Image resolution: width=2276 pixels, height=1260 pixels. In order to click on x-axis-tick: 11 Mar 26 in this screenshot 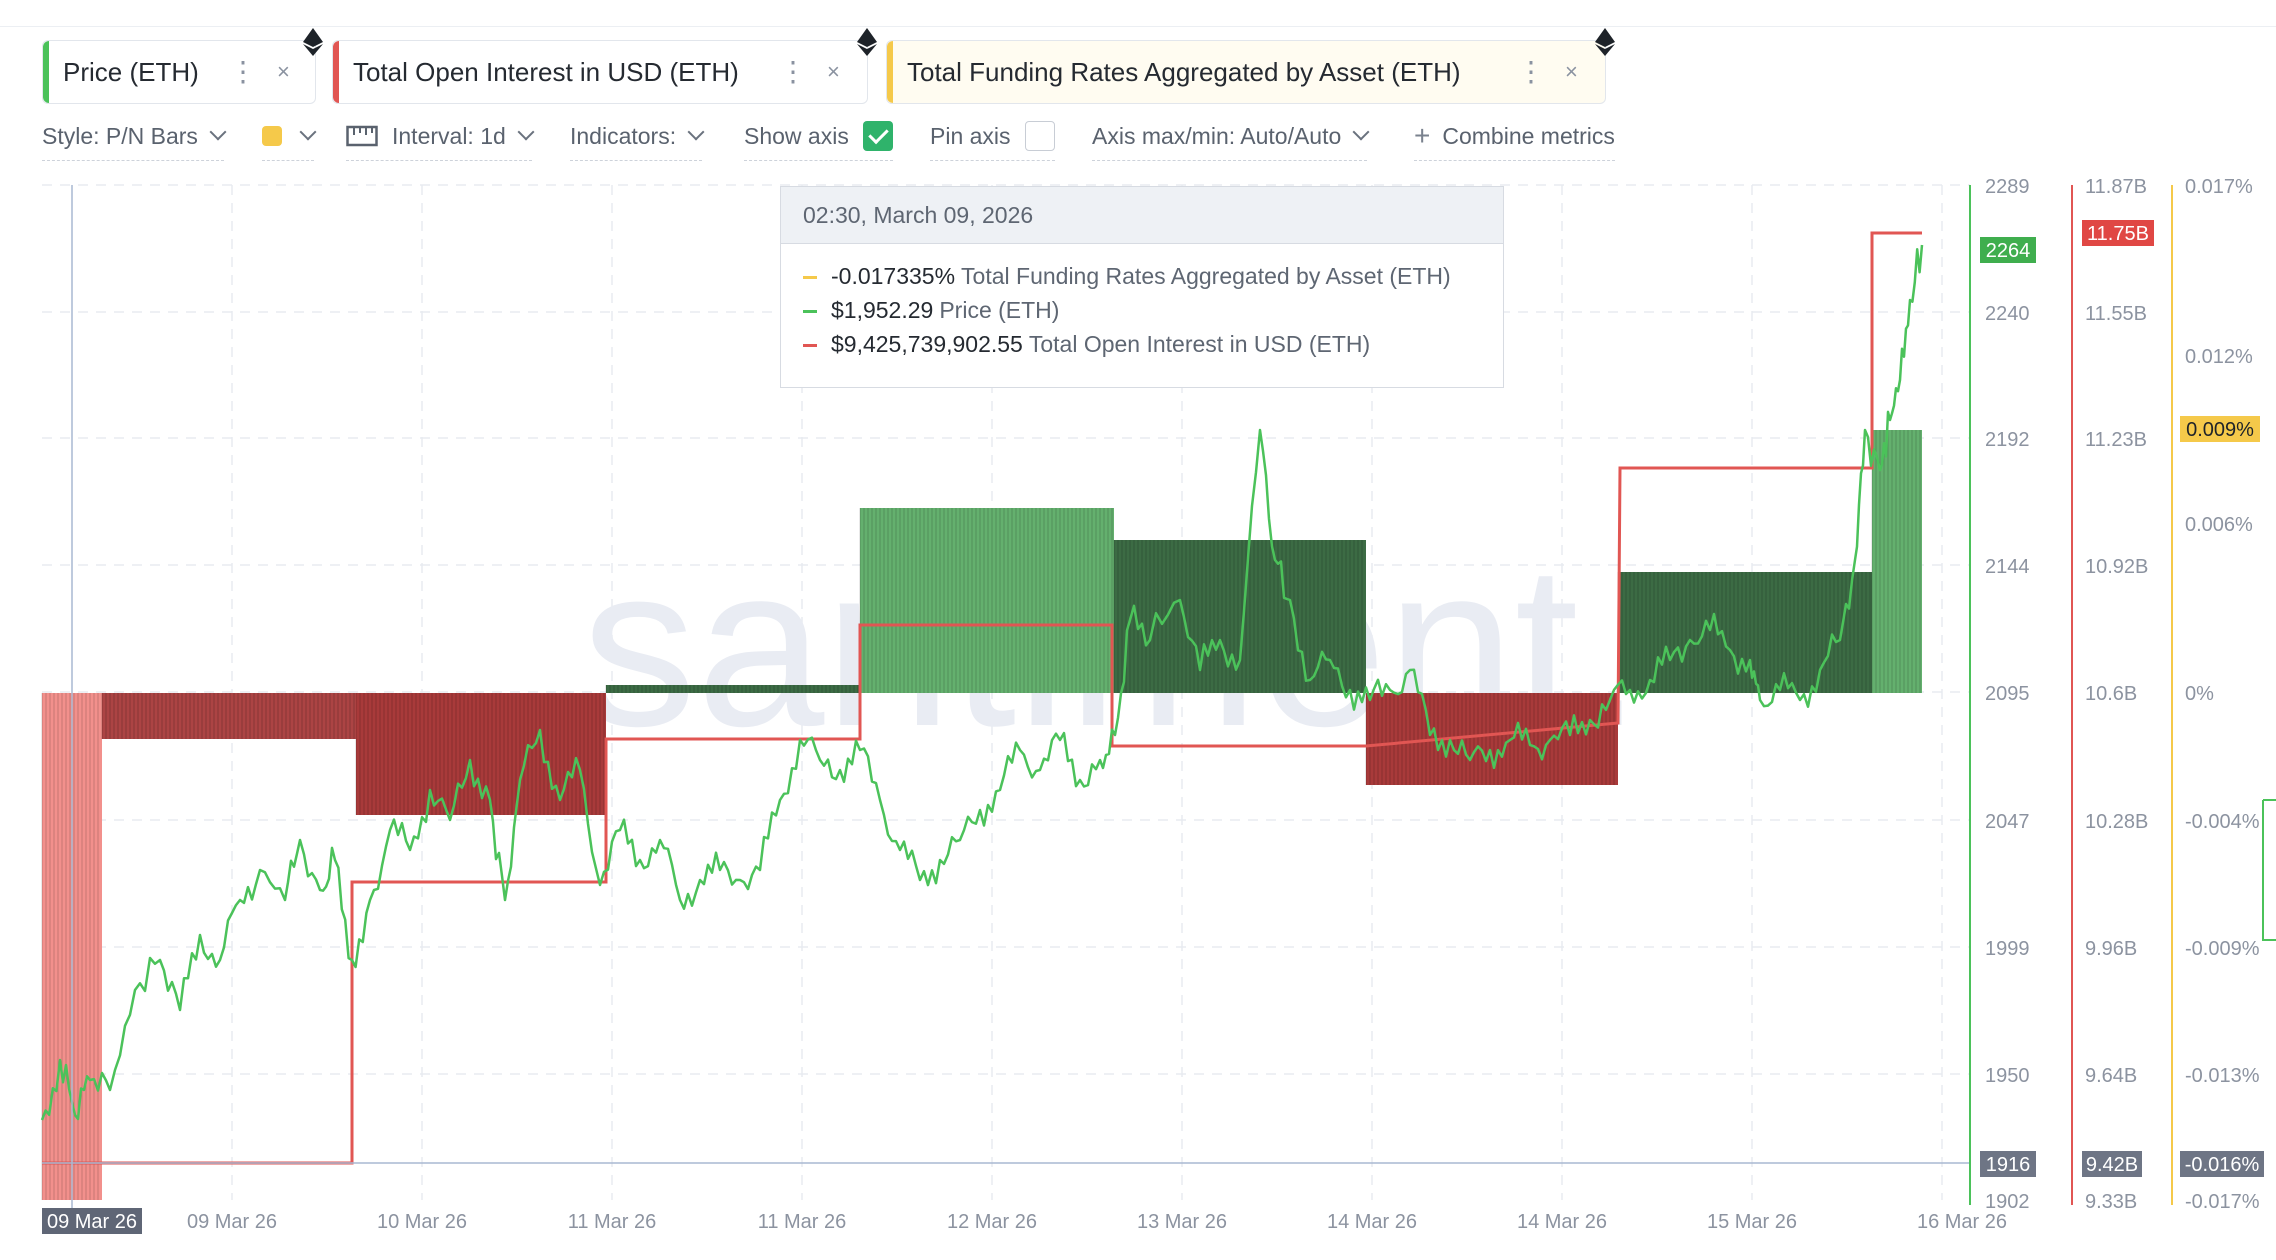, I will do `click(802, 1222)`.